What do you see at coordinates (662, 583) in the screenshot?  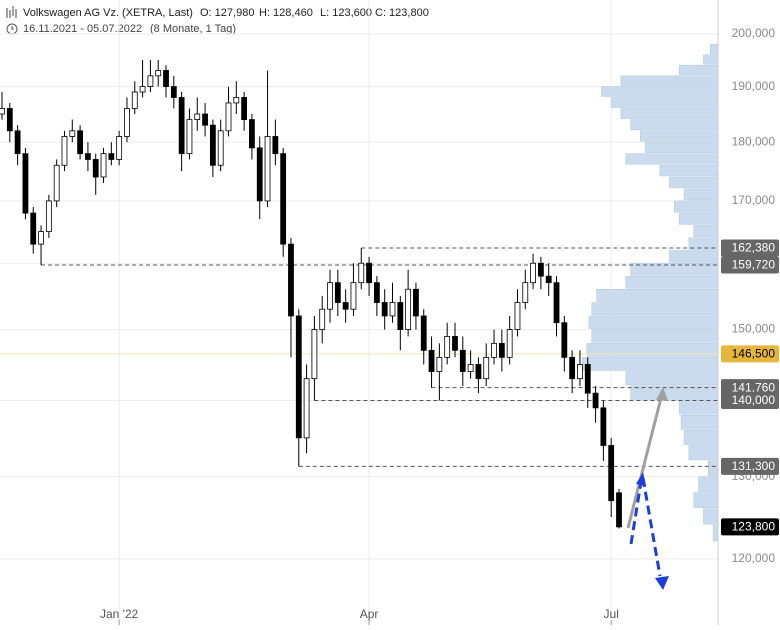 I see `blue-arrowhead-down` at bounding box center [662, 583].